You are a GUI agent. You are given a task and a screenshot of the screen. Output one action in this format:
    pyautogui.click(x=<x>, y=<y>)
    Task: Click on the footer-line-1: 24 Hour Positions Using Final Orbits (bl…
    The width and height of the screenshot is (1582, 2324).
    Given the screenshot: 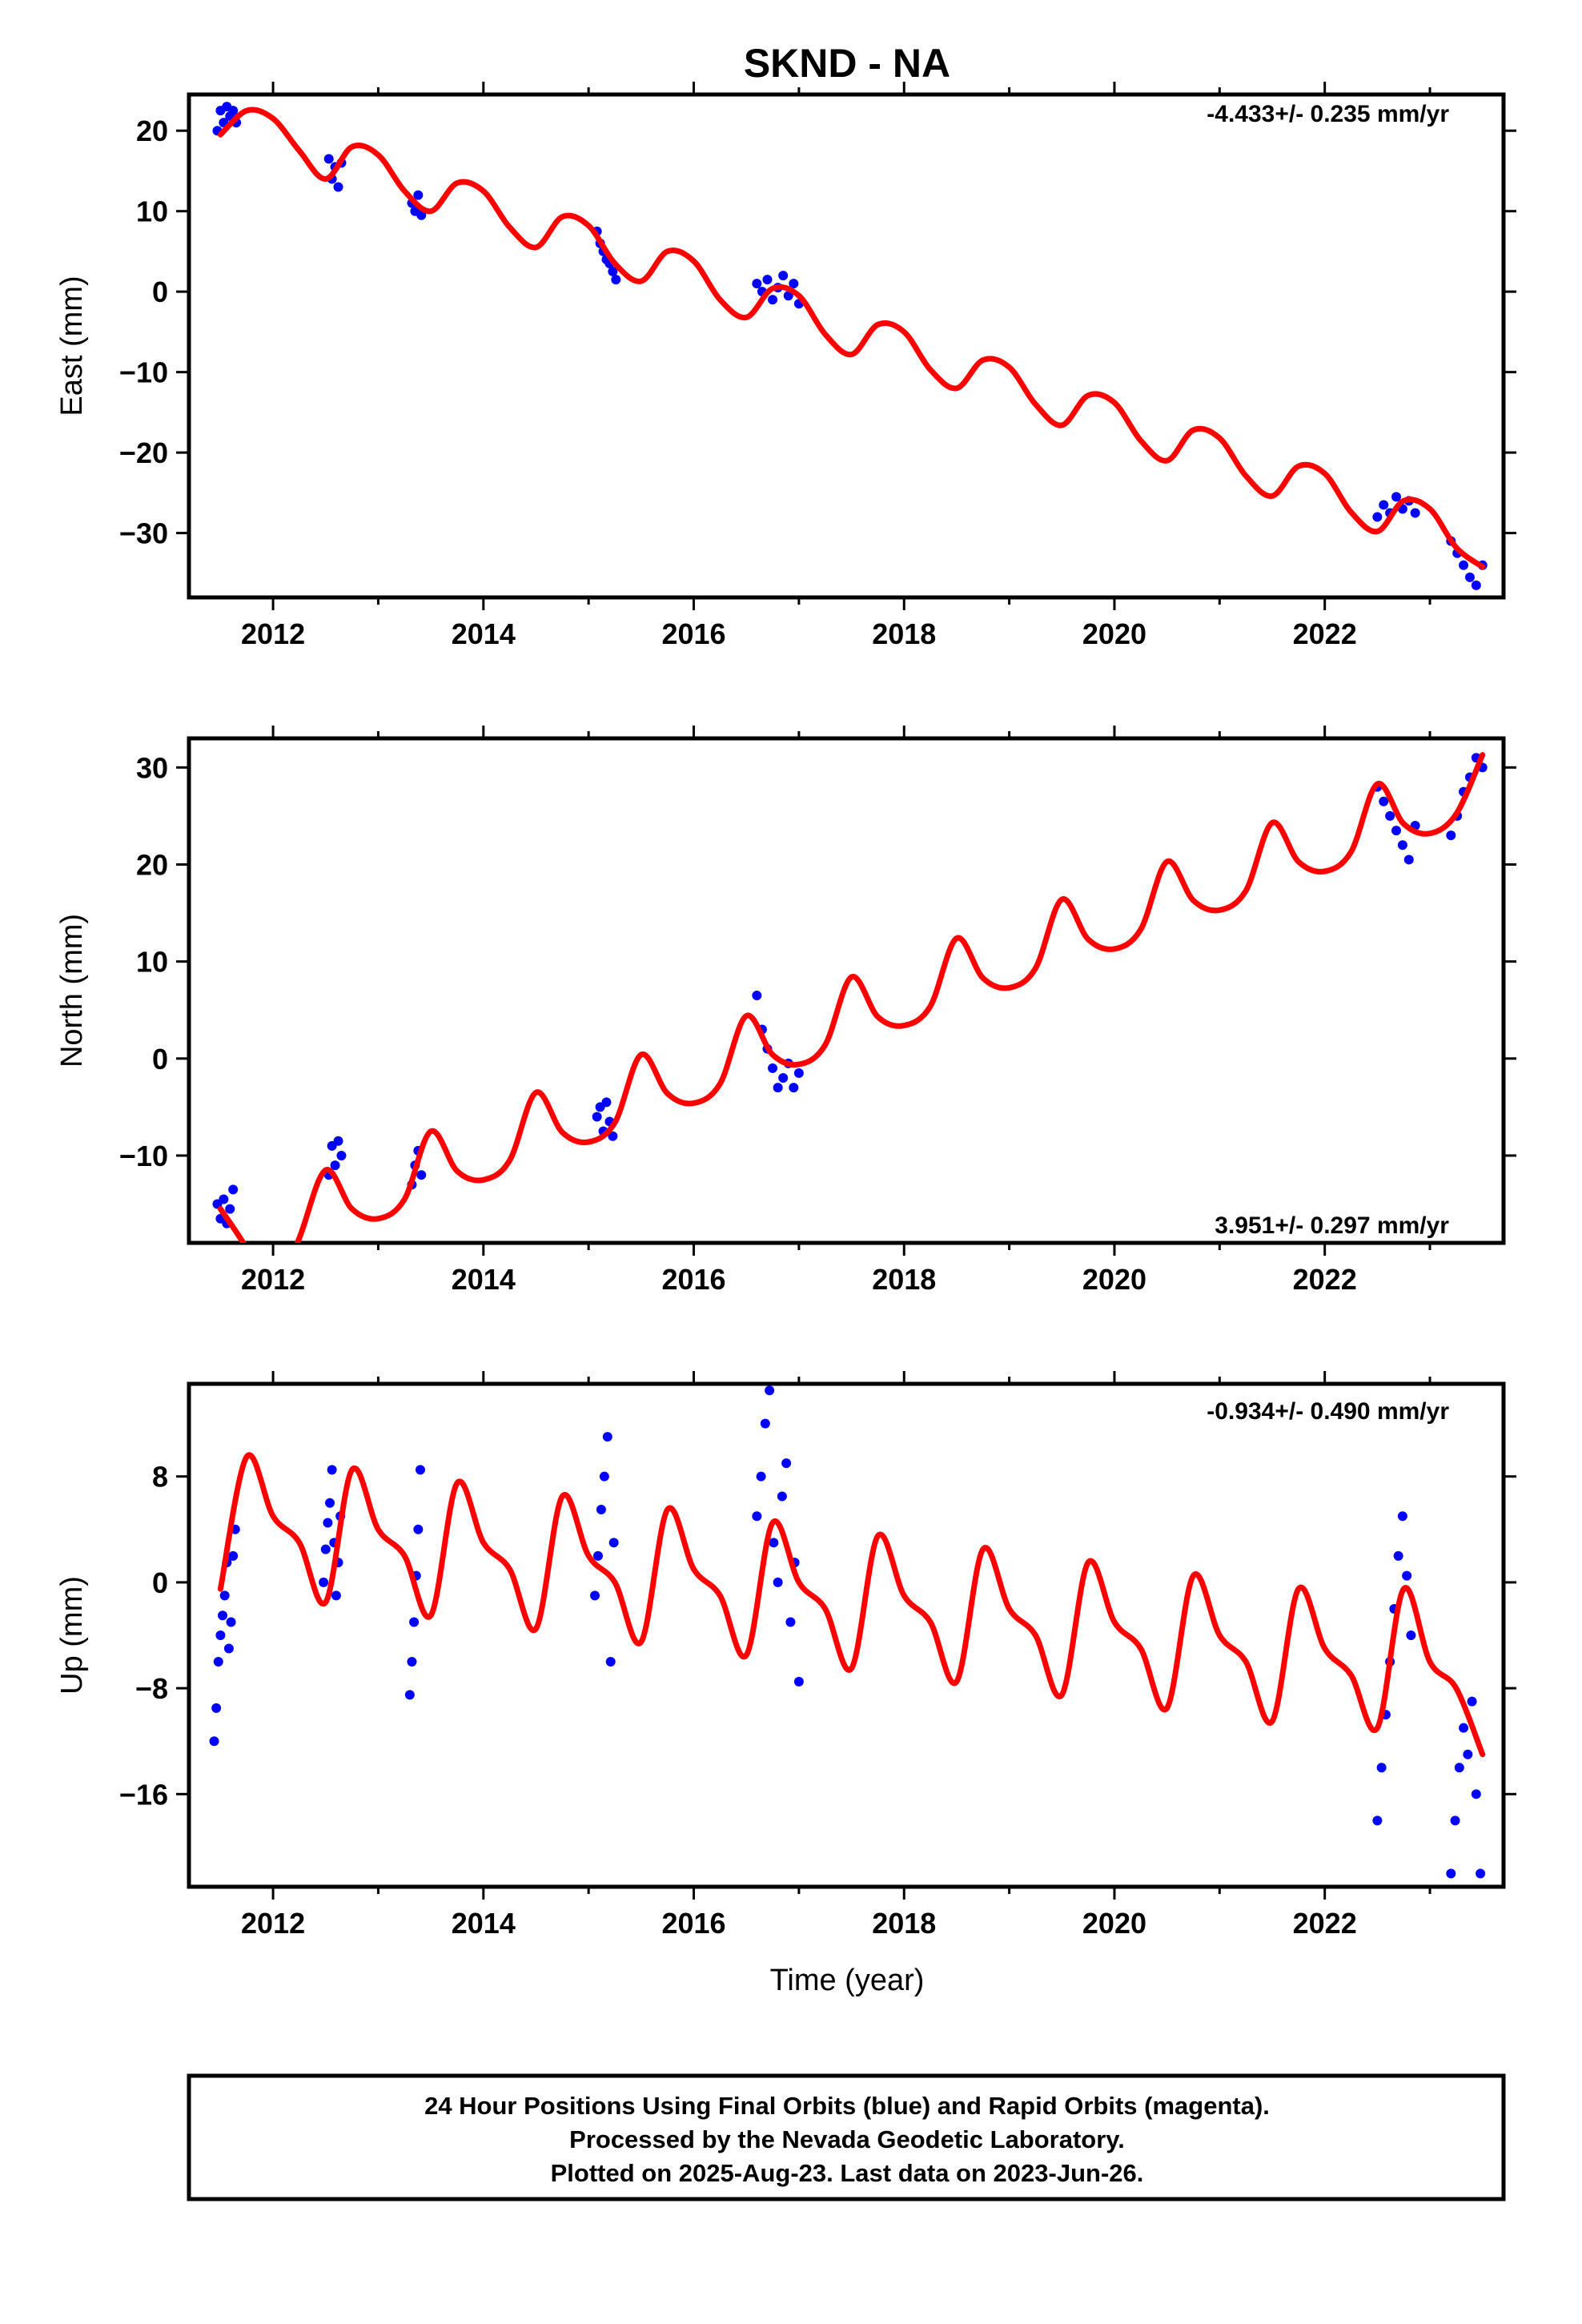 What is the action you would take?
    pyautogui.click(x=847, y=2106)
    